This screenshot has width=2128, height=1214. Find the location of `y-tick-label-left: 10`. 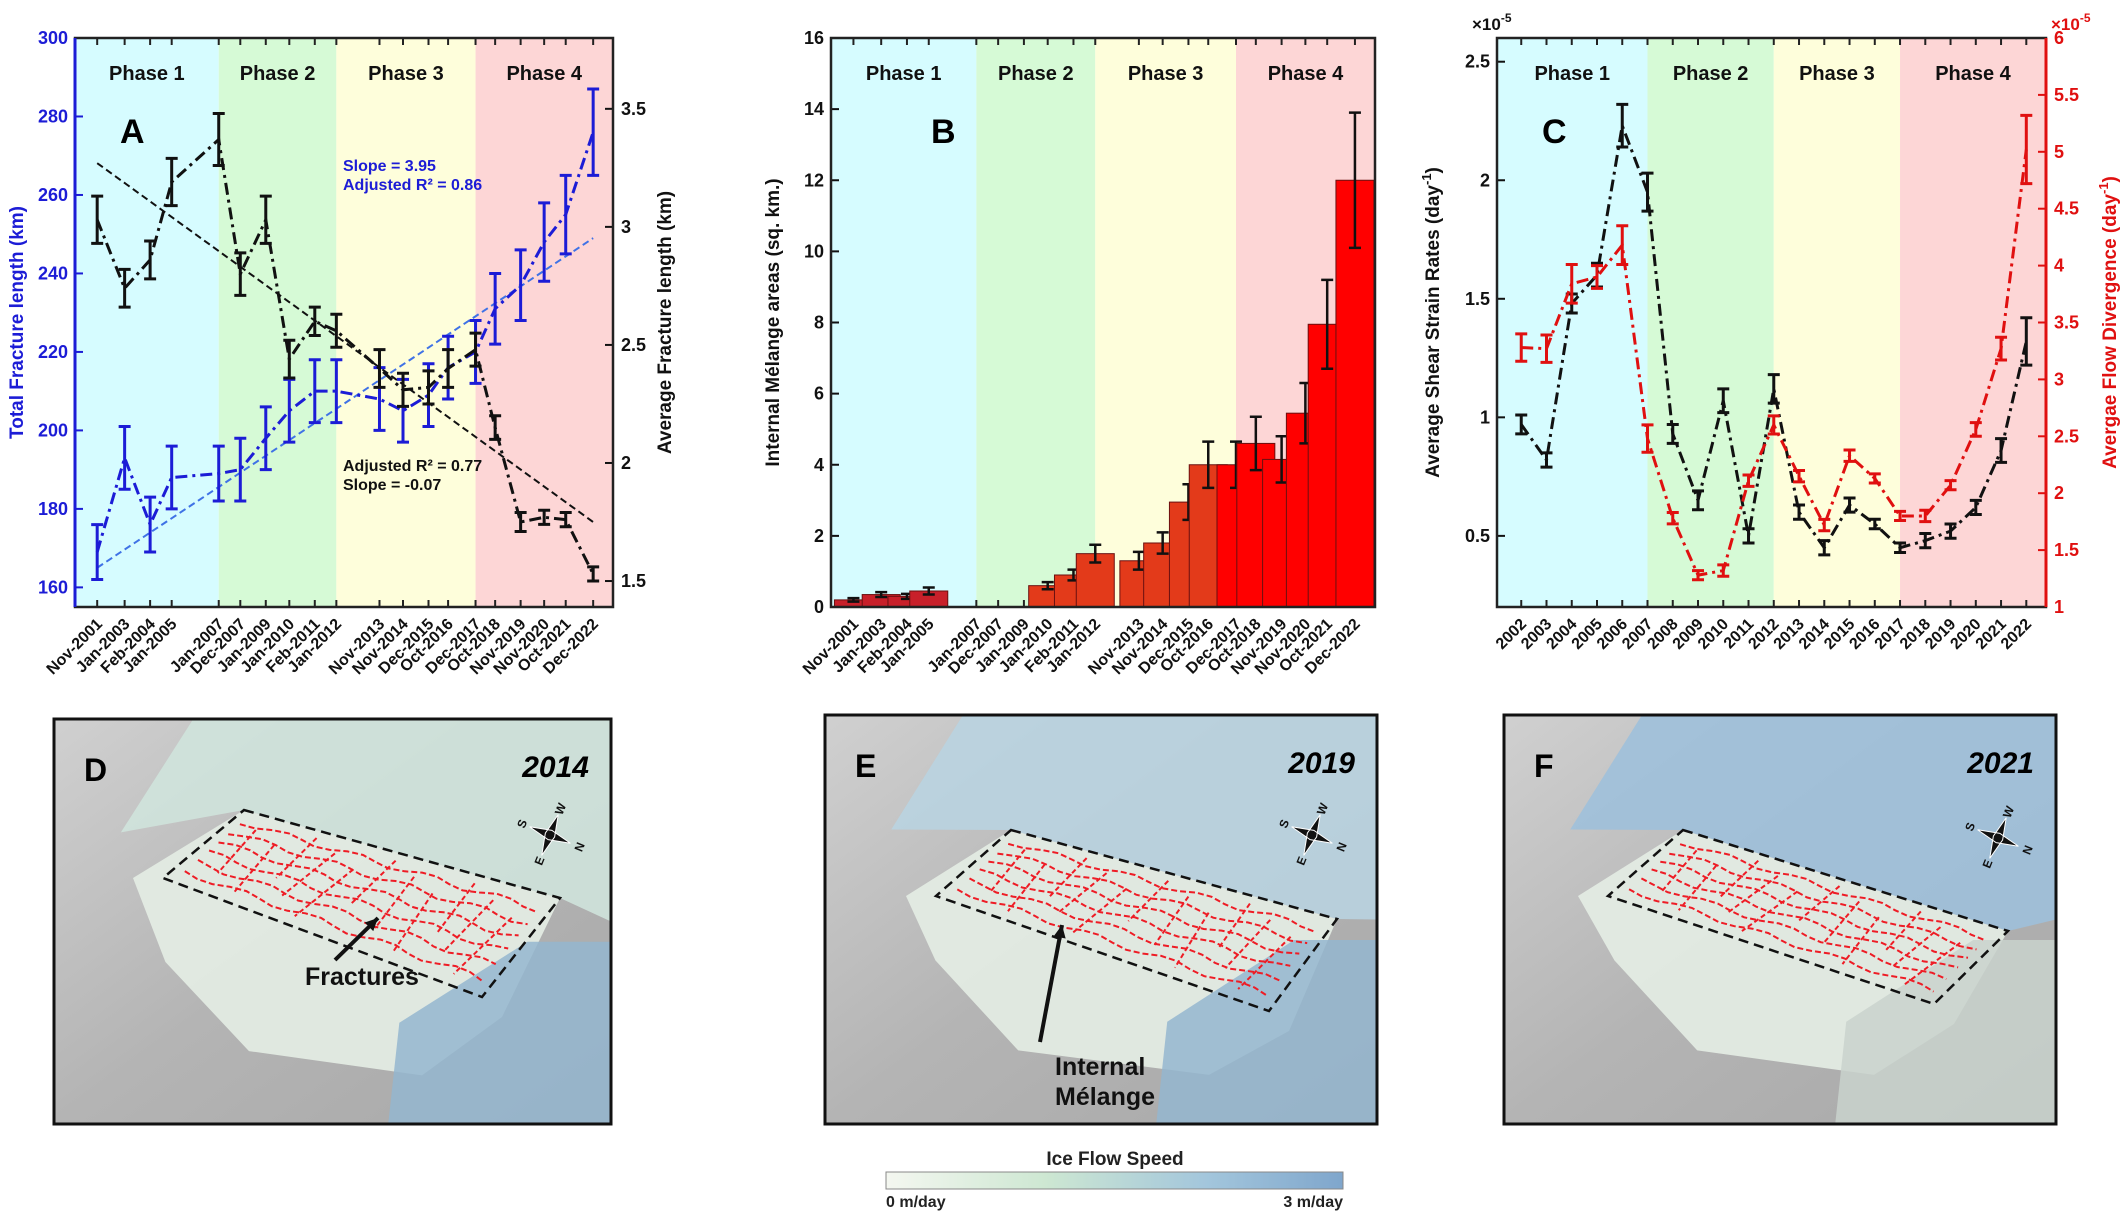

y-tick-label-left: 10 is located at coordinates (814, 251).